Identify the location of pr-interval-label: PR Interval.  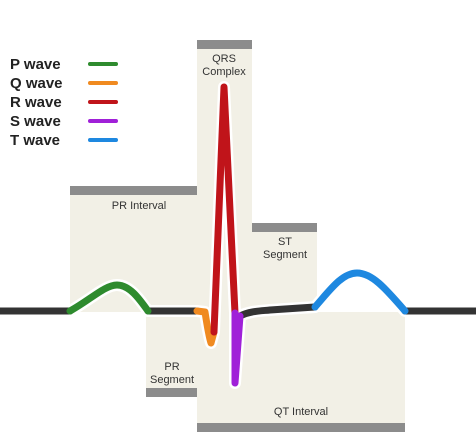
(139, 206).